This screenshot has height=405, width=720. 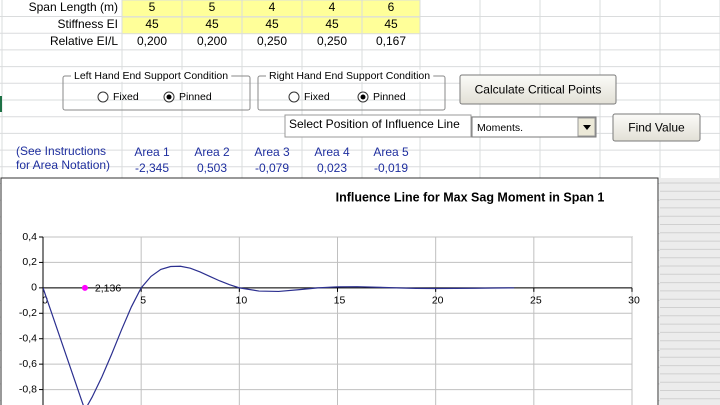 I want to click on gray-cells, so click(x=690, y=291).